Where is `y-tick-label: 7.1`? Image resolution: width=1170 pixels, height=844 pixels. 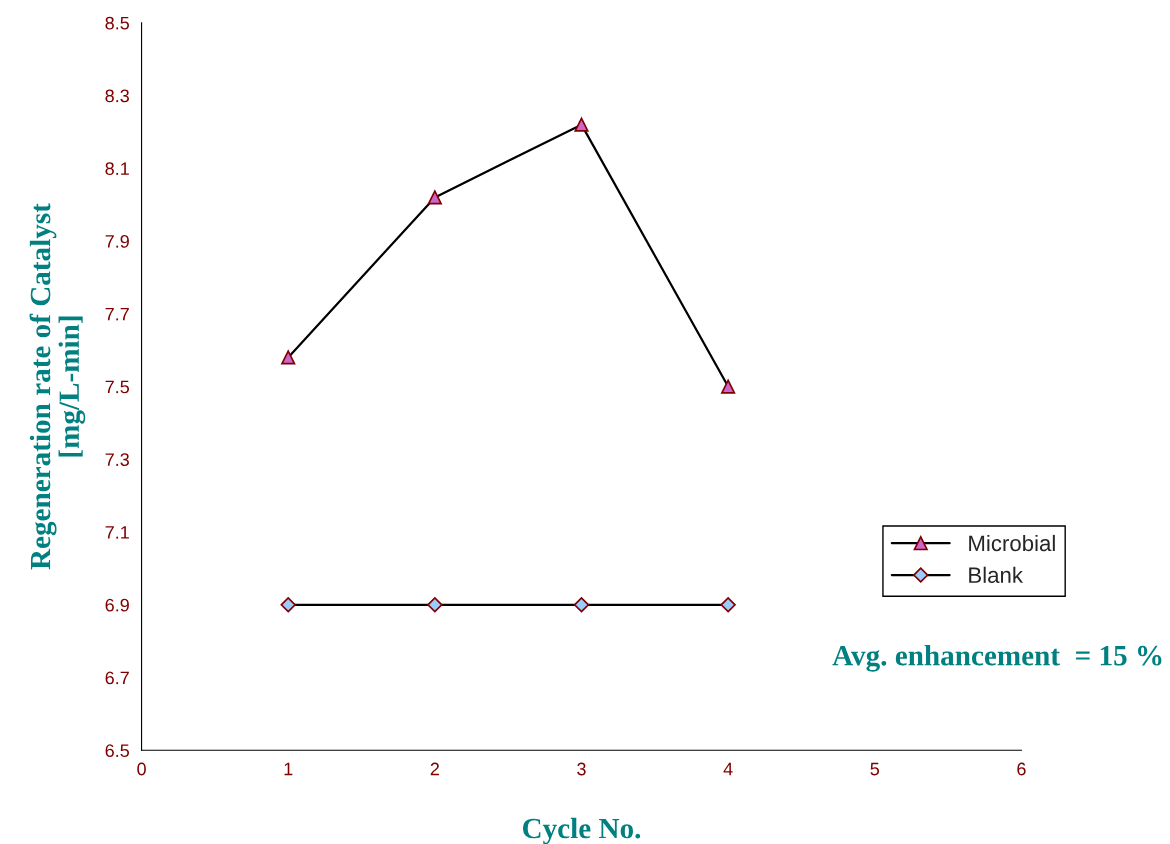 y-tick-label: 7.1 is located at coordinates (117, 532).